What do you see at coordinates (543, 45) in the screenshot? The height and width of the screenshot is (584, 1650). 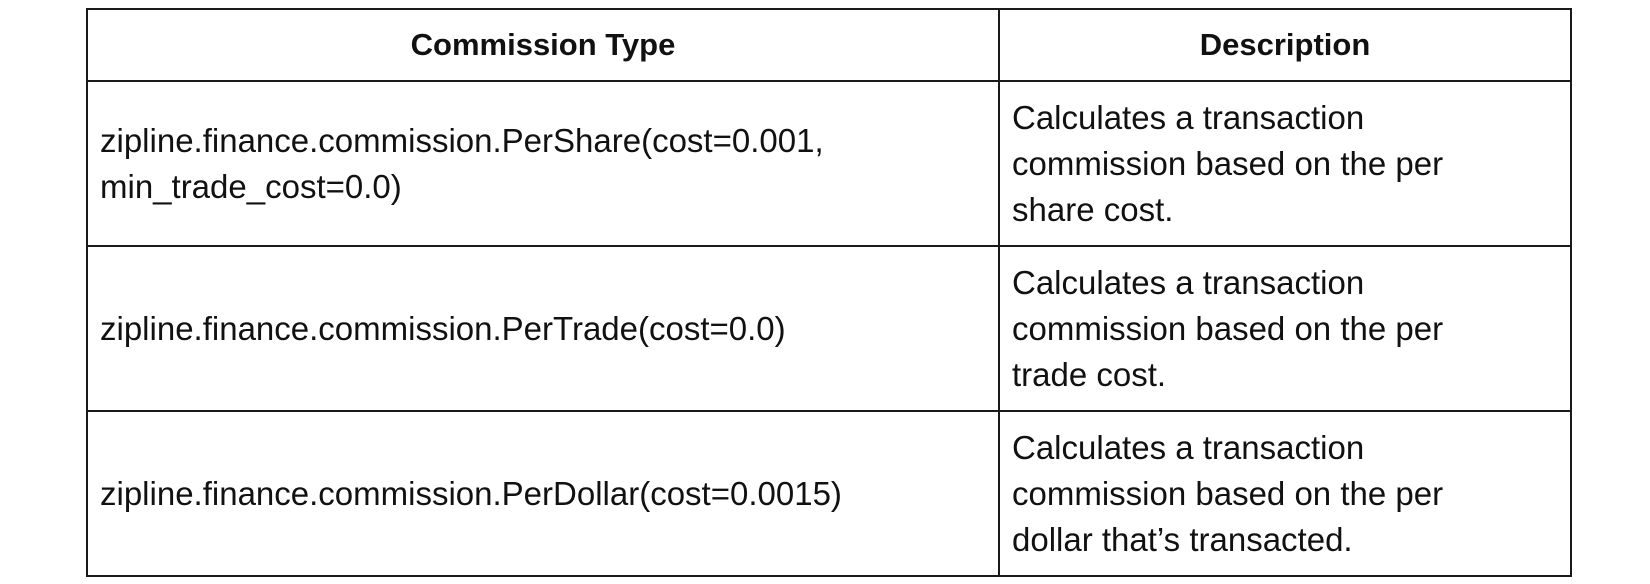 I see `header-commission-type: Commission Type` at bounding box center [543, 45].